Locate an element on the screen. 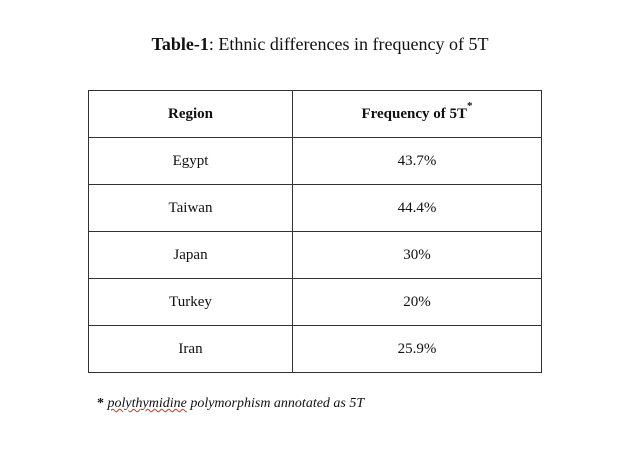 This screenshot has width=640, height=449. title-text: : Ethnic differences in frequency of 5T is located at coordinates (348, 44).